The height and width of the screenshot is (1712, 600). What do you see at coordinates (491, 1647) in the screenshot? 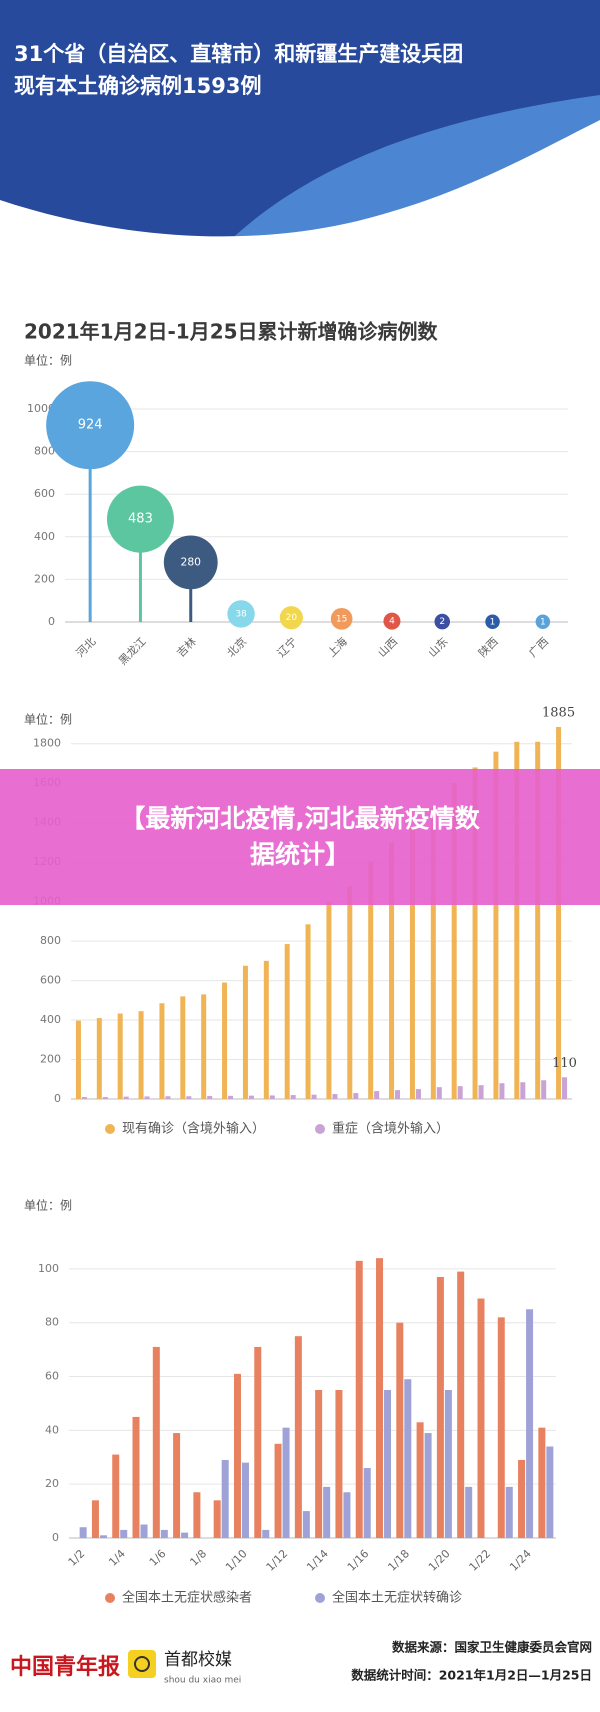
I see `source: 数据来源：国家卫生健康委员会官网` at bounding box center [491, 1647].